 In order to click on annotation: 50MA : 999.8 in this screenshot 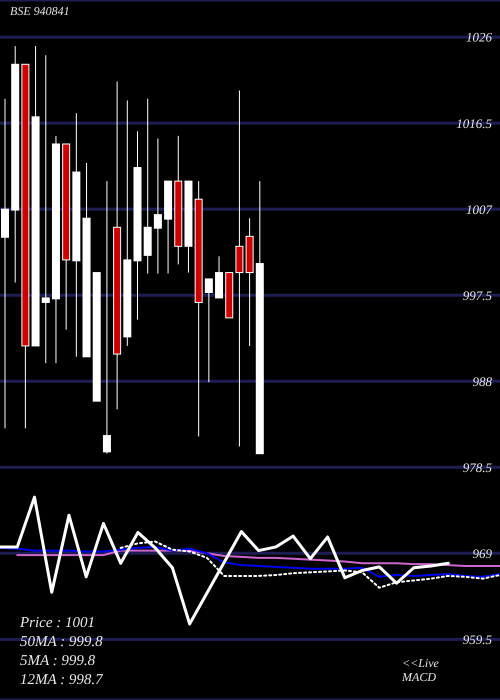, I will do `click(61, 642)`.